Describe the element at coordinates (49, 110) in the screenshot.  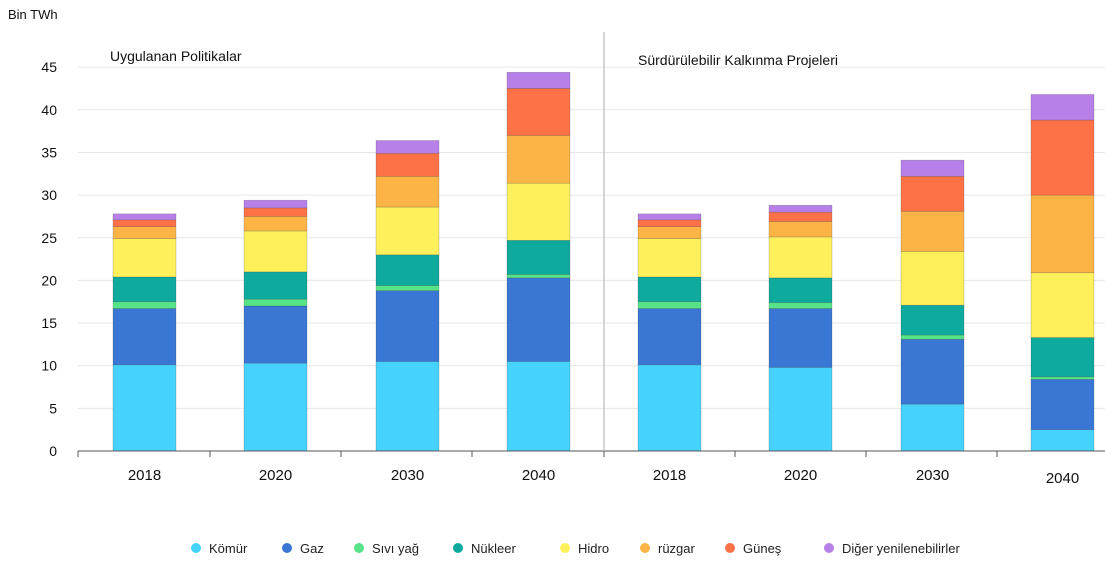
I see `y-tick-label: 40` at that location.